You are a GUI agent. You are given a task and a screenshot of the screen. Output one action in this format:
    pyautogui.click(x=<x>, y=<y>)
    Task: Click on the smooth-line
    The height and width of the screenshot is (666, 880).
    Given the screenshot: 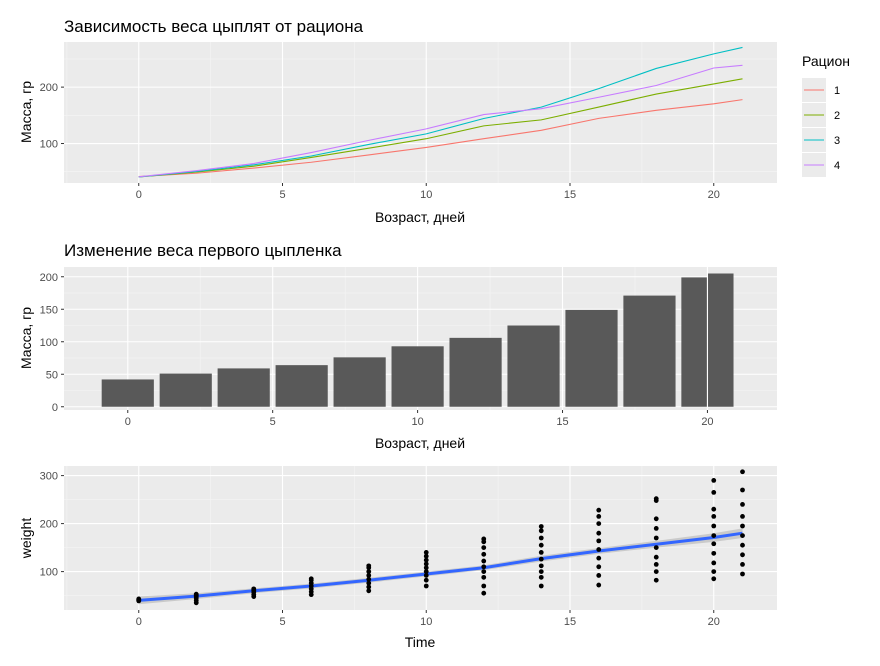 What is the action you would take?
    pyautogui.click(x=440, y=566)
    